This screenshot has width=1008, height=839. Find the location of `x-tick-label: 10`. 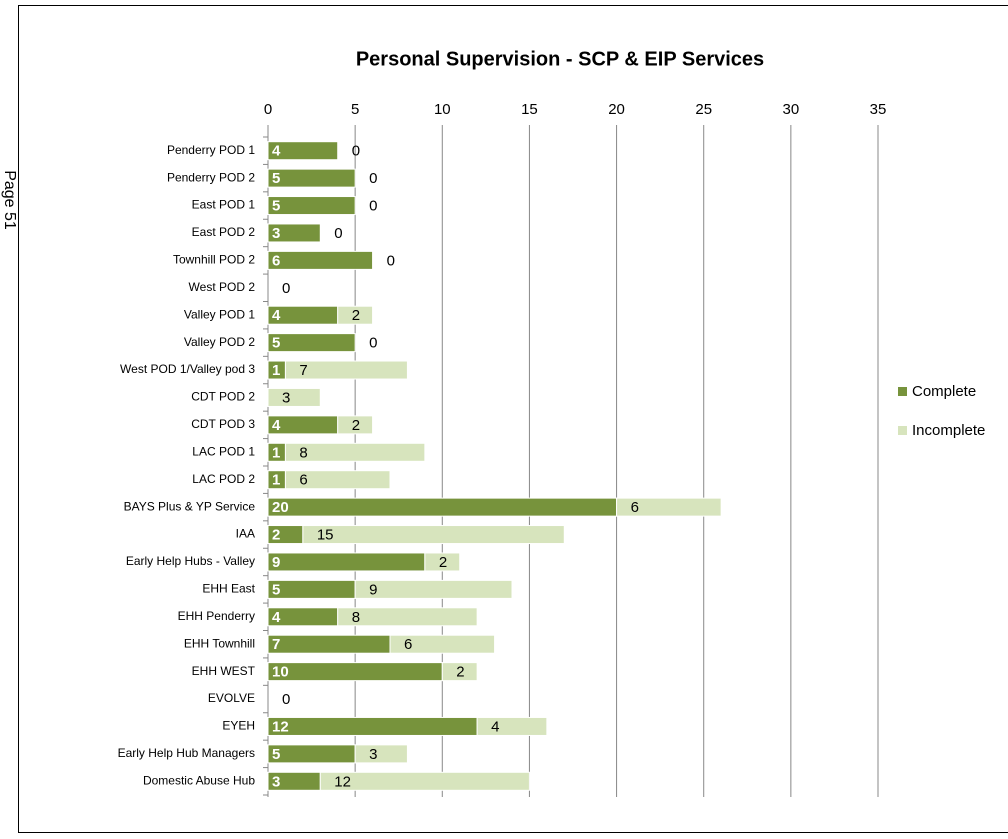

x-tick-label: 10 is located at coordinates (442, 109).